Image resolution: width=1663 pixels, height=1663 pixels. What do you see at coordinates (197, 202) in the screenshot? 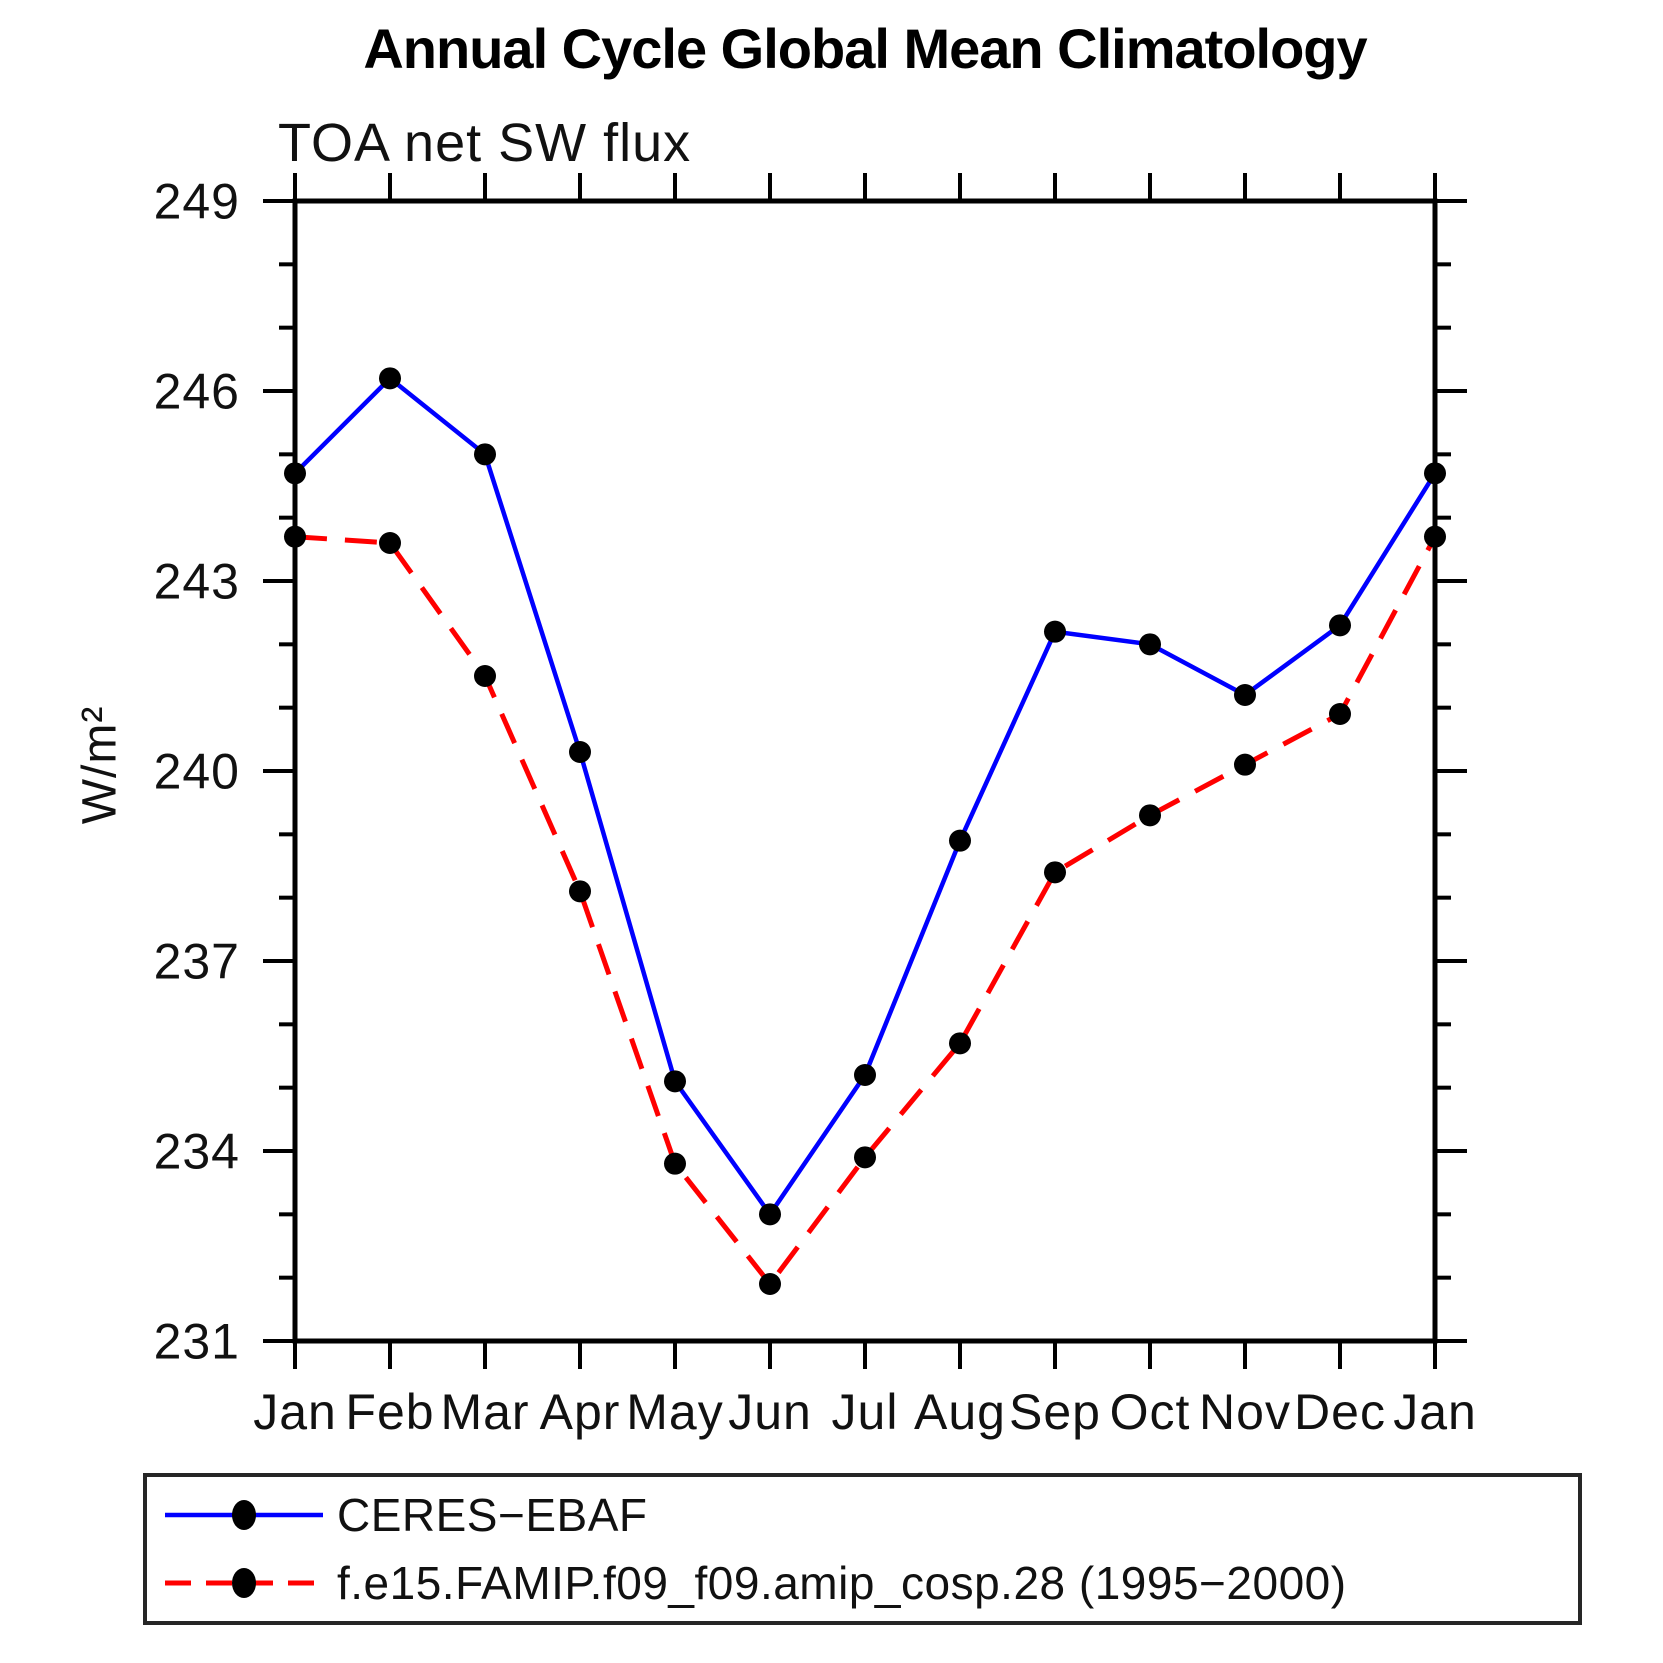
I see `y-tick-label: 249` at bounding box center [197, 202].